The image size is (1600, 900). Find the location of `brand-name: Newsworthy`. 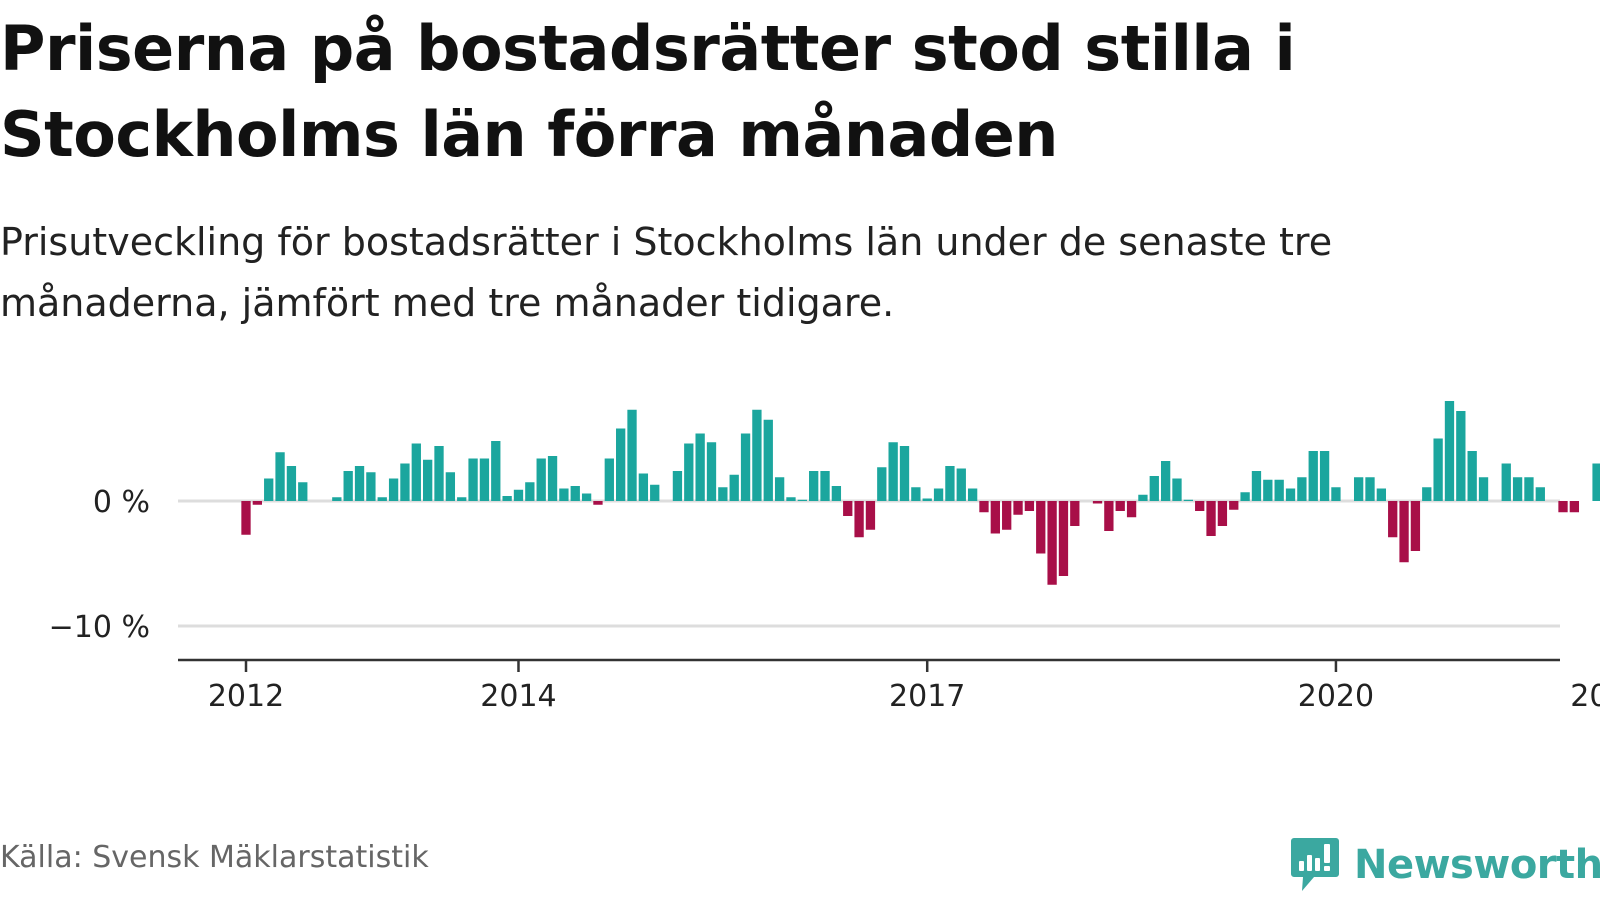

brand-name: Newsworthy is located at coordinates (1477, 865).